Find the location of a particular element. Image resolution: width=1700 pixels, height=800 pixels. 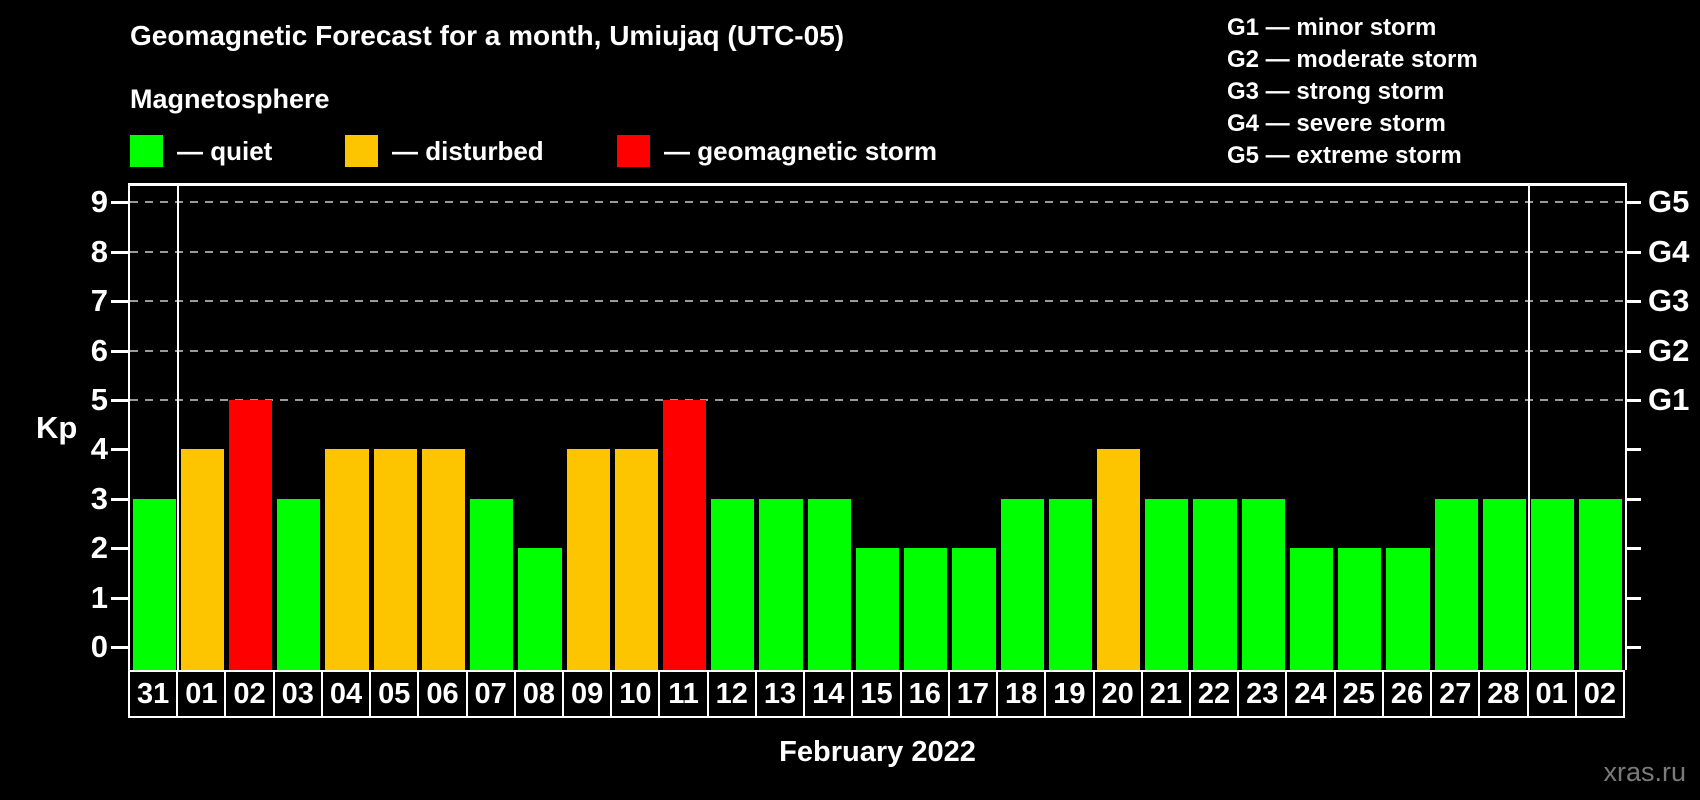

g-level-label: G1 is located at coordinates (1669, 399).